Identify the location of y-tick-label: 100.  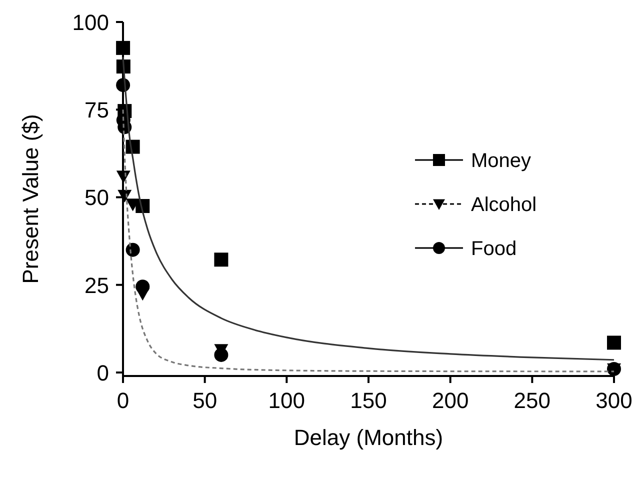
(90, 22).